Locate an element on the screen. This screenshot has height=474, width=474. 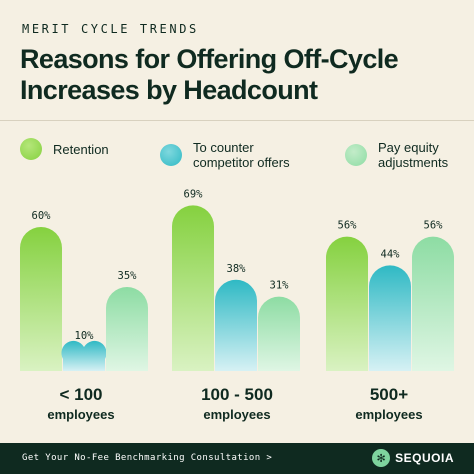
legend-item-competitor: To counter competitor offers is located at coordinates (236, 155).